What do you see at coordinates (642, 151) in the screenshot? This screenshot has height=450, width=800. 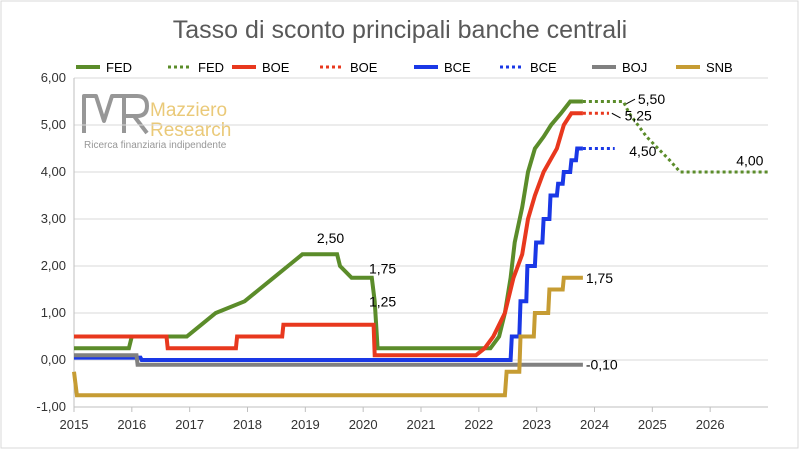 I see `data-label-5: 4,50` at bounding box center [642, 151].